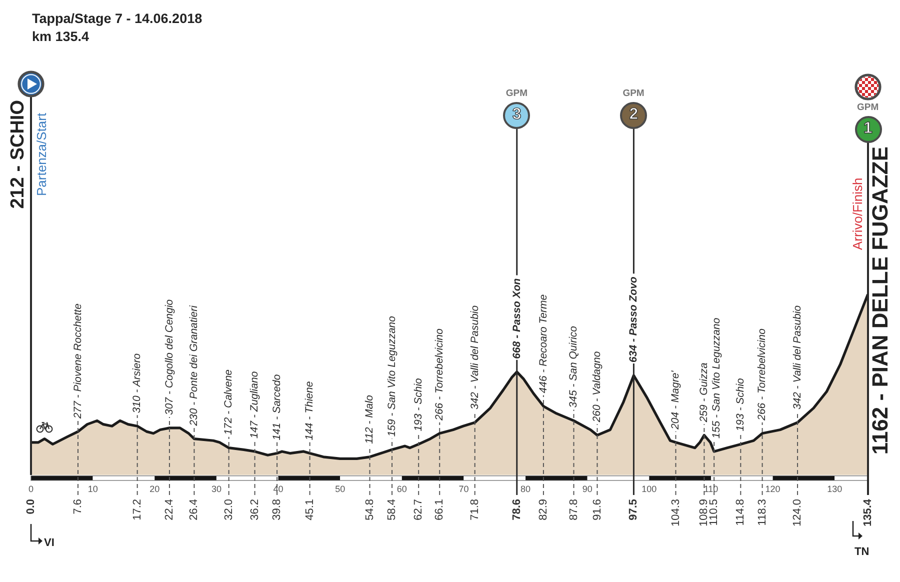 The width and height of the screenshot is (900, 582). I want to click on ref-line-label: 212 - SCHIO, so click(18, 154).